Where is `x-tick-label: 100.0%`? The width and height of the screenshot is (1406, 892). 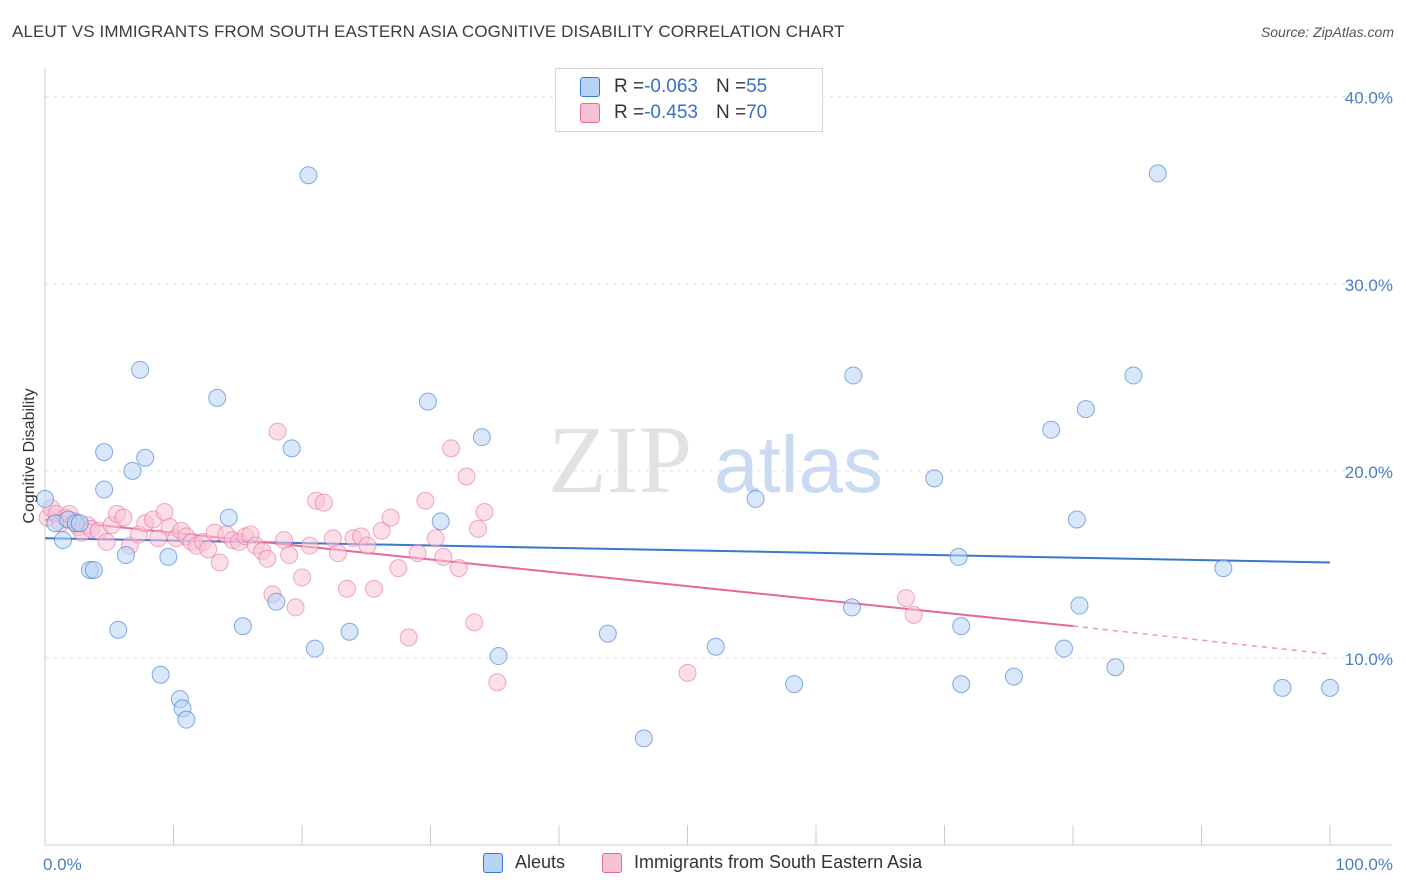
x-tick-label: 100.0% is located at coordinates (1364, 864).